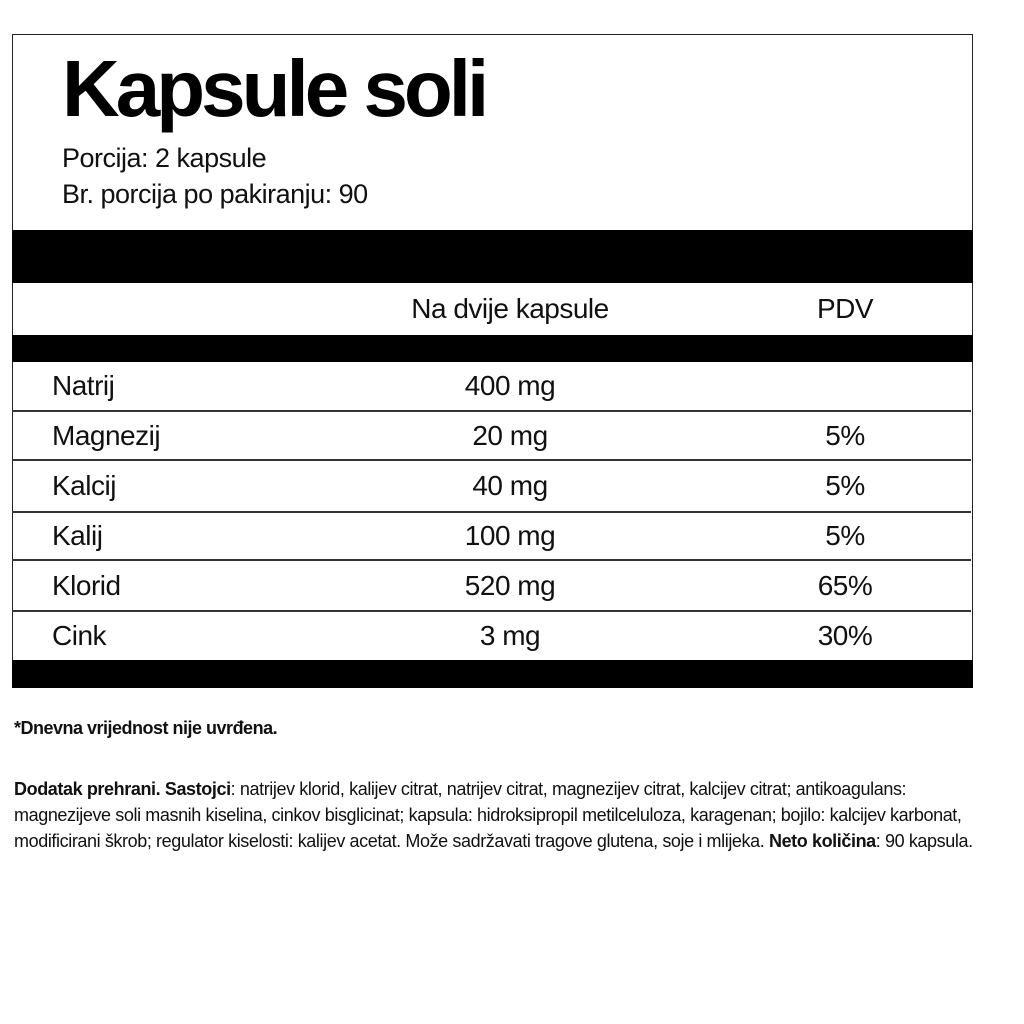 This screenshot has height=1024, width=1024. Describe the element at coordinates (845, 585) in the screenshot. I see `nutrient-pdv: 65%` at that location.